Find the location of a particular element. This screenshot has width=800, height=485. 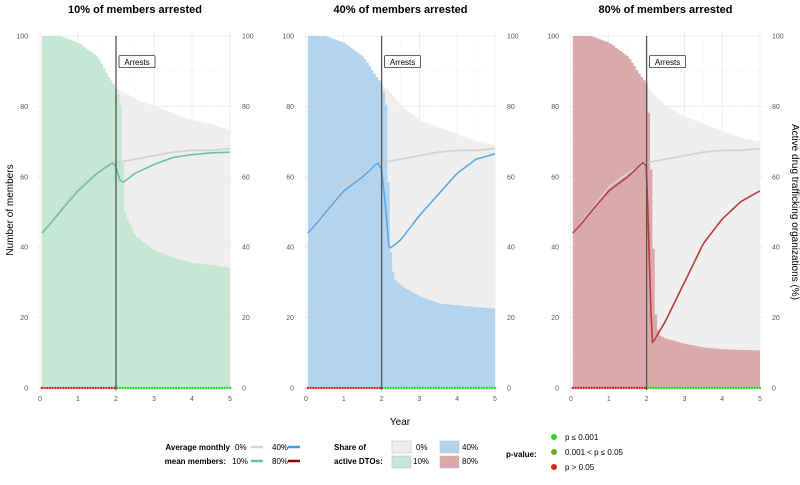

y-tick-right: 0 is located at coordinates (244, 389).